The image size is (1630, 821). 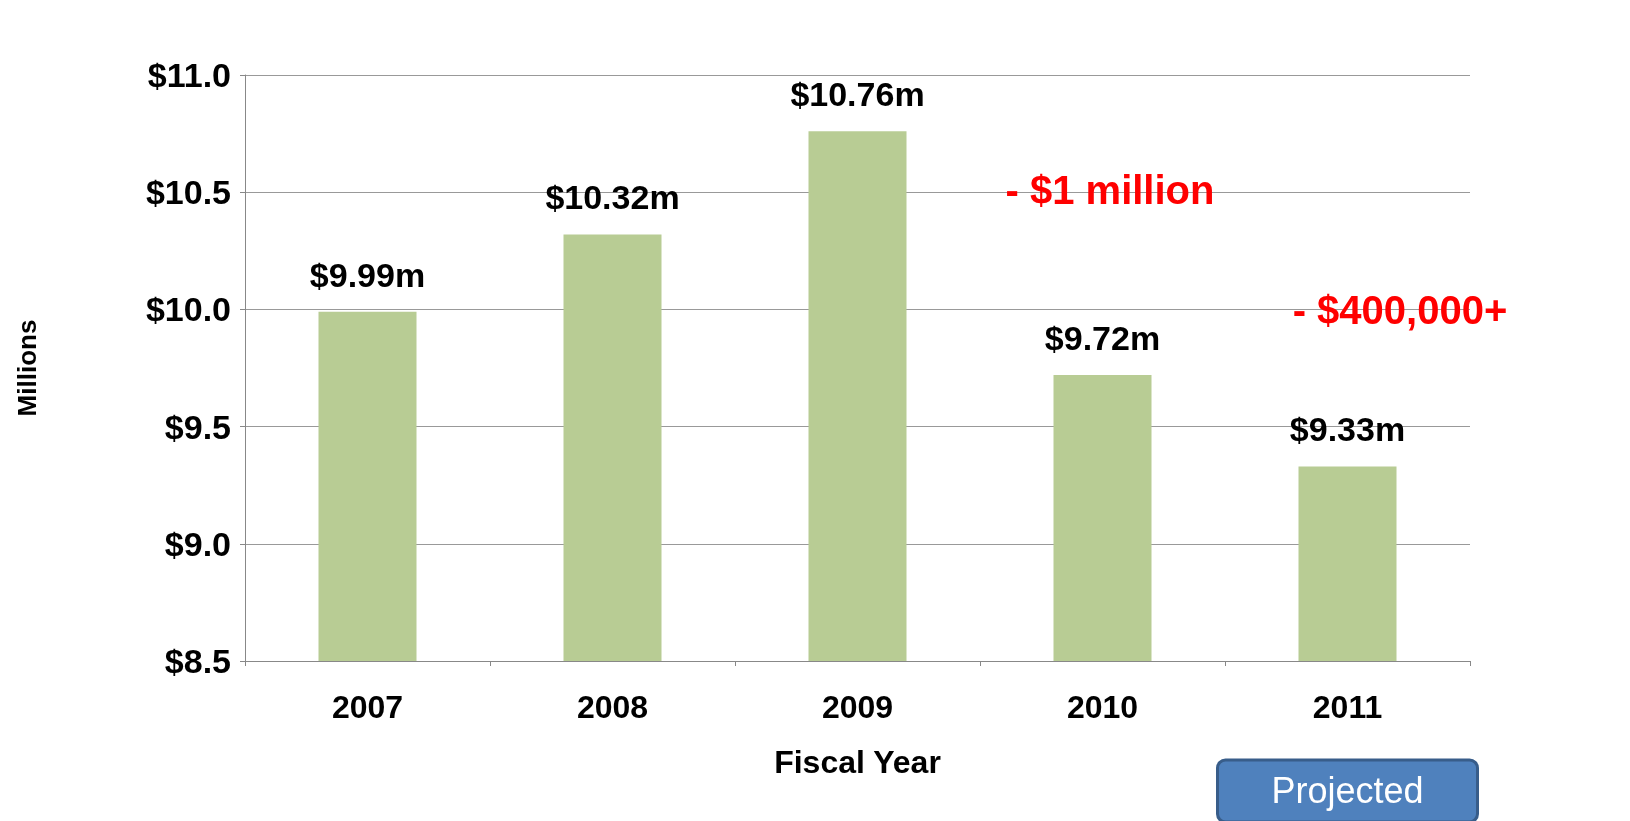 What do you see at coordinates (1400, 310) in the screenshot?
I see `annotation: - $400,000+` at bounding box center [1400, 310].